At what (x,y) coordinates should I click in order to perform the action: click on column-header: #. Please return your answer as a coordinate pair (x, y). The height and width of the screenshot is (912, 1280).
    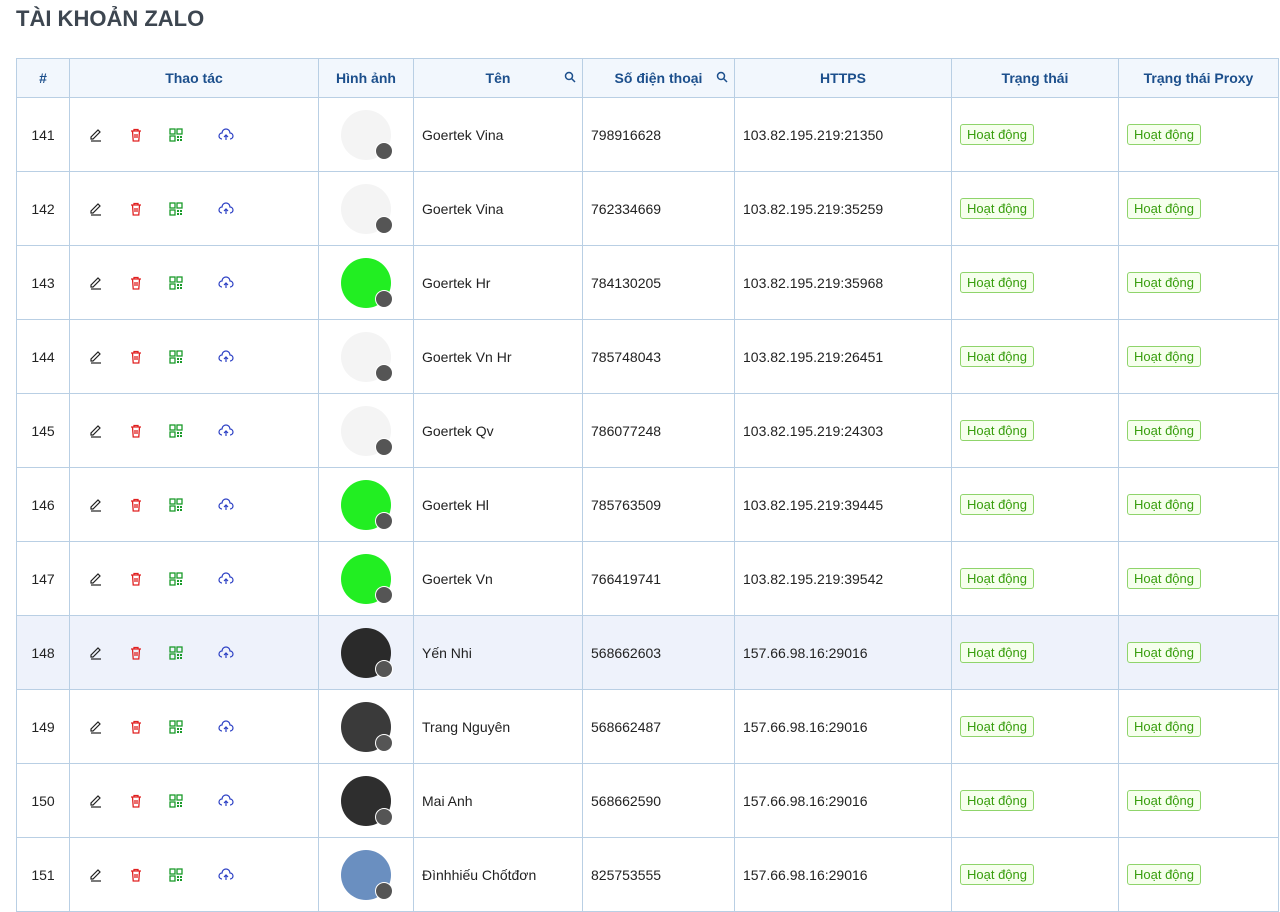
    Looking at the image, I should click on (43, 78).